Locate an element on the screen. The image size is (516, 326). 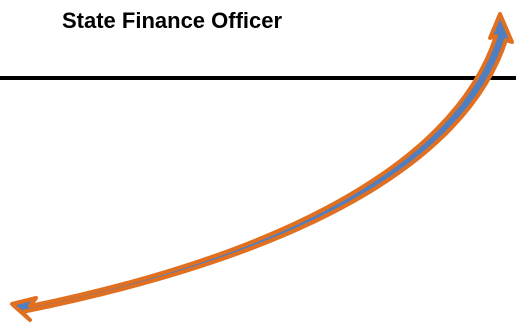
role-title: State Finance Officer is located at coordinates (172, 20).